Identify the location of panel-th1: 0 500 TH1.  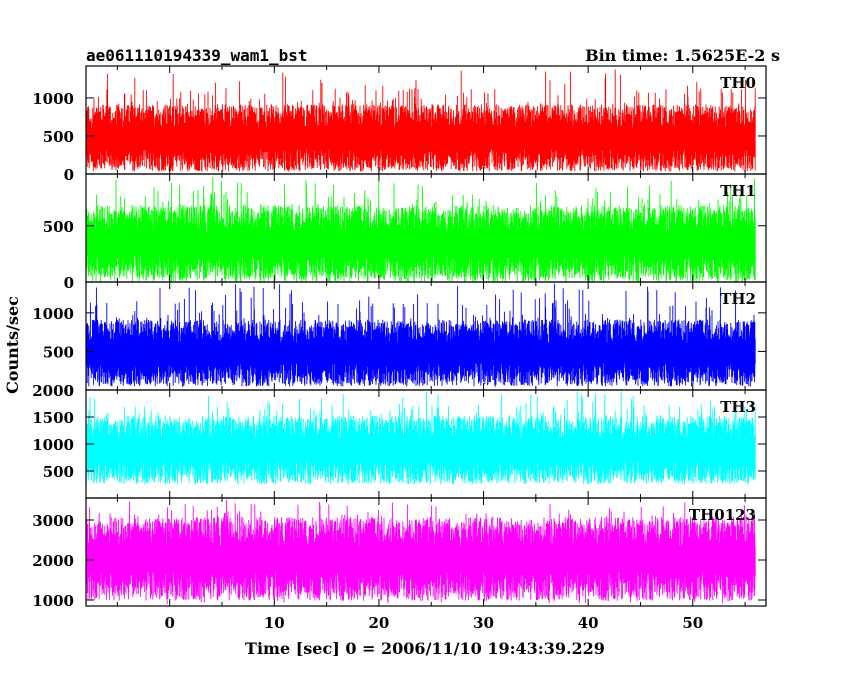
(405, 232).